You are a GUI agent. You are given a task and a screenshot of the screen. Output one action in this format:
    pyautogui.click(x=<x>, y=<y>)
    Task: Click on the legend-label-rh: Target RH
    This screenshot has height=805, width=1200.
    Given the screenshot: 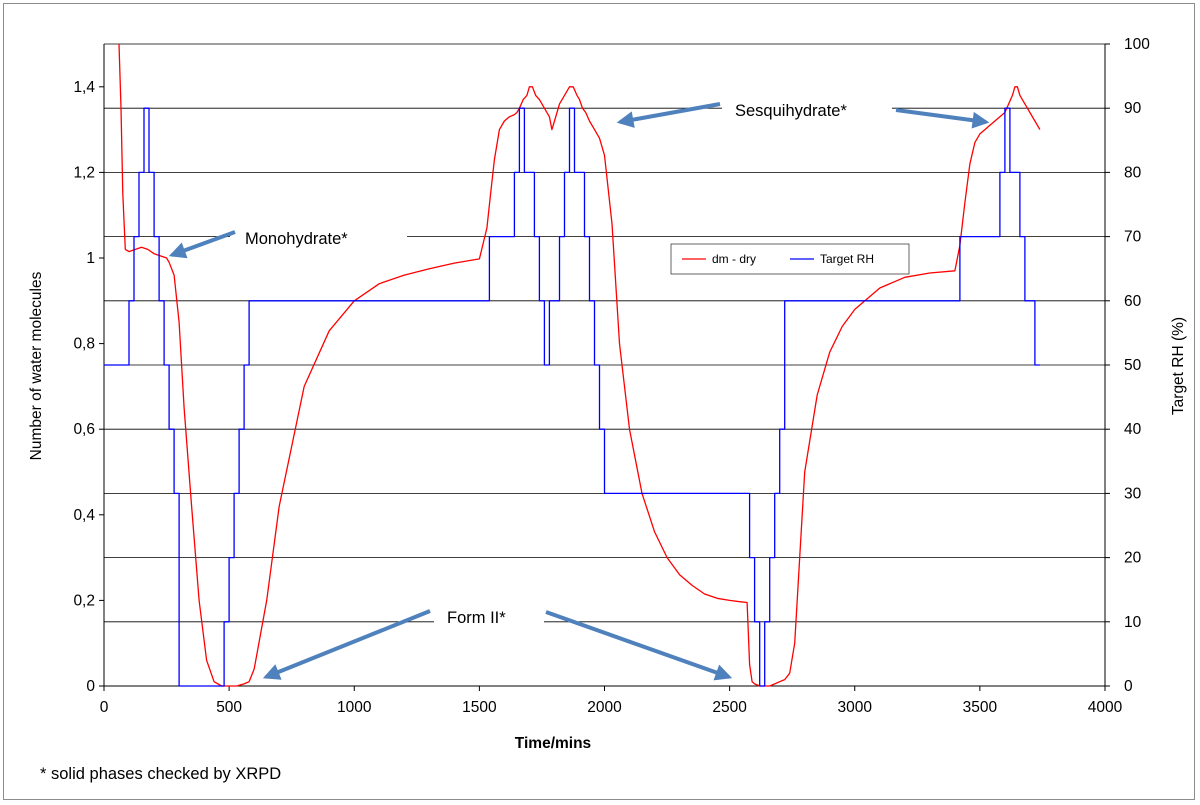 What is the action you would take?
    pyautogui.click(x=847, y=259)
    